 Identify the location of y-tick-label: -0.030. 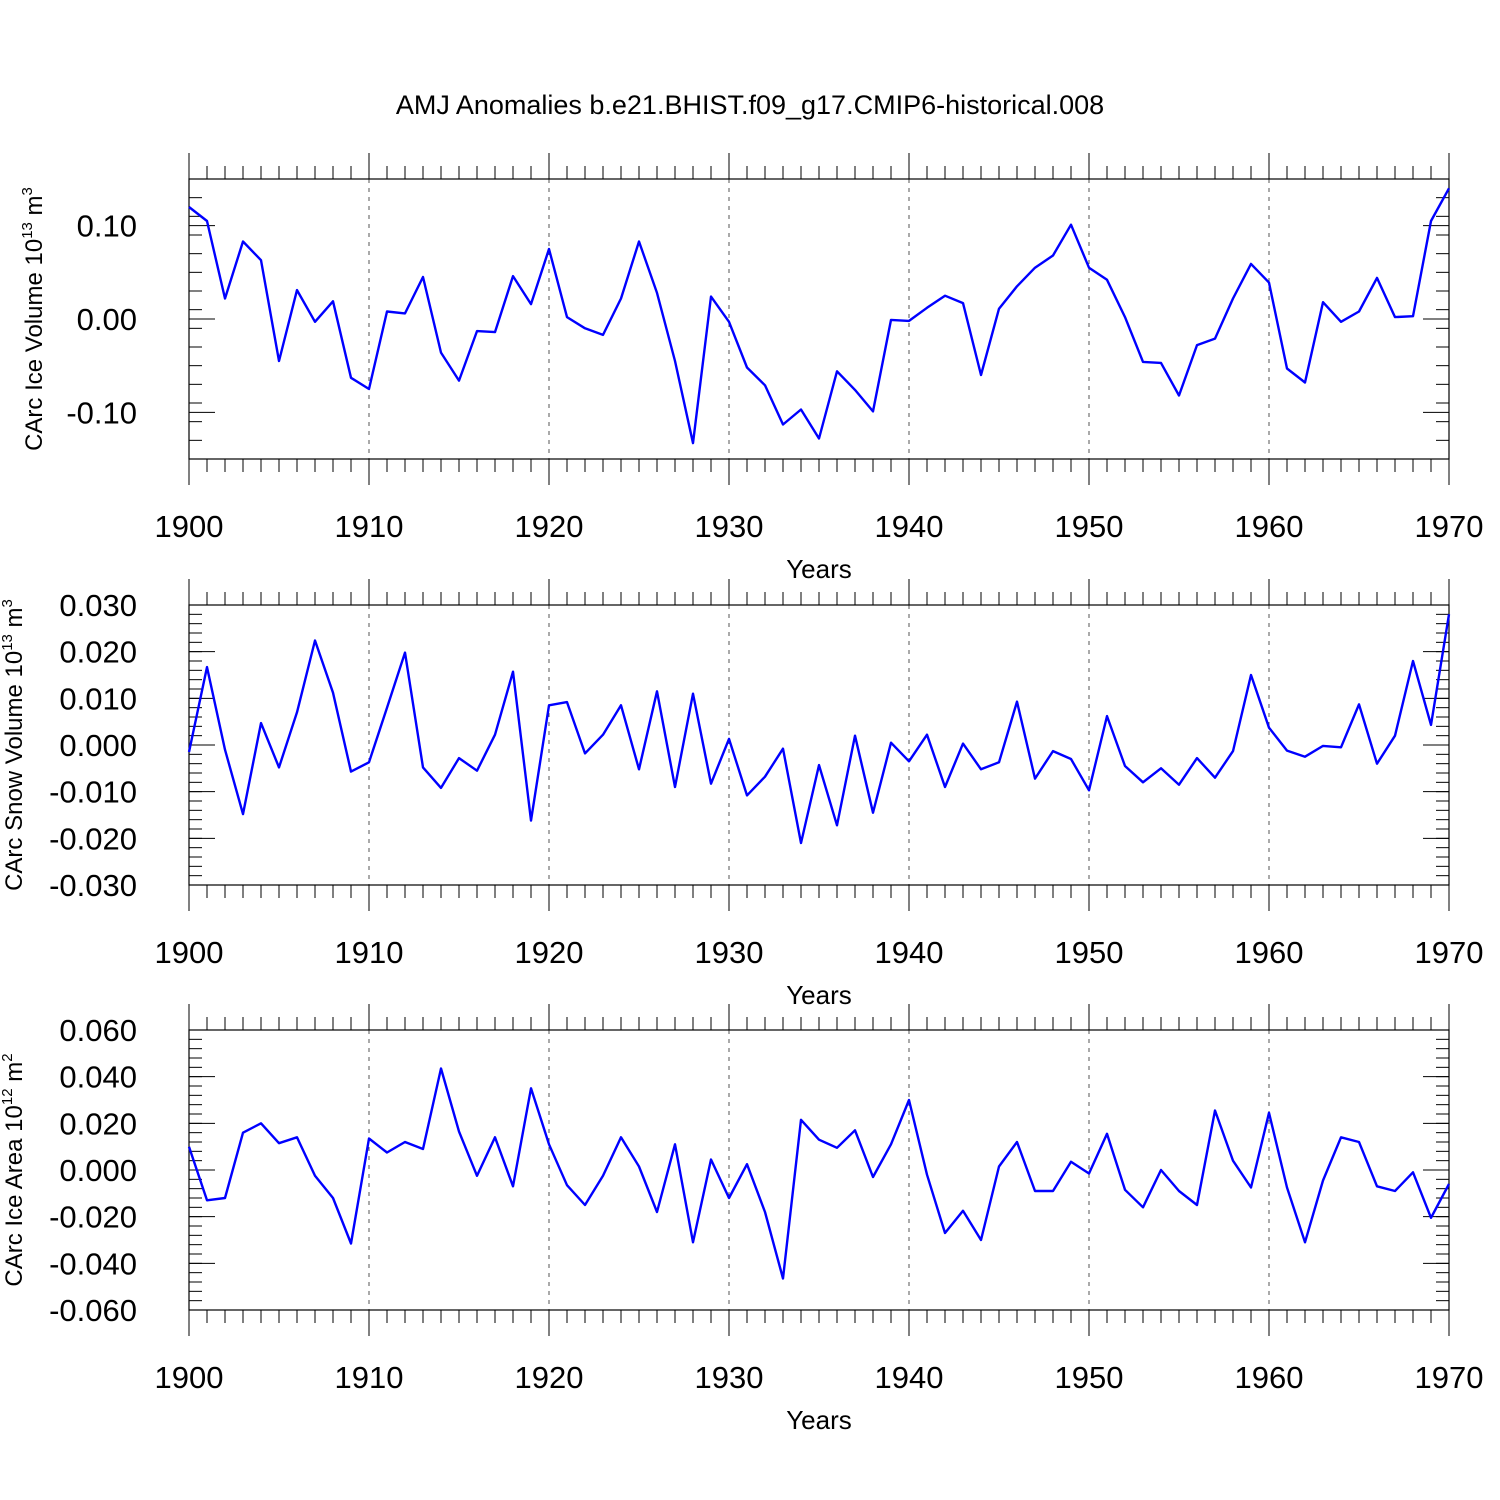
(93, 885).